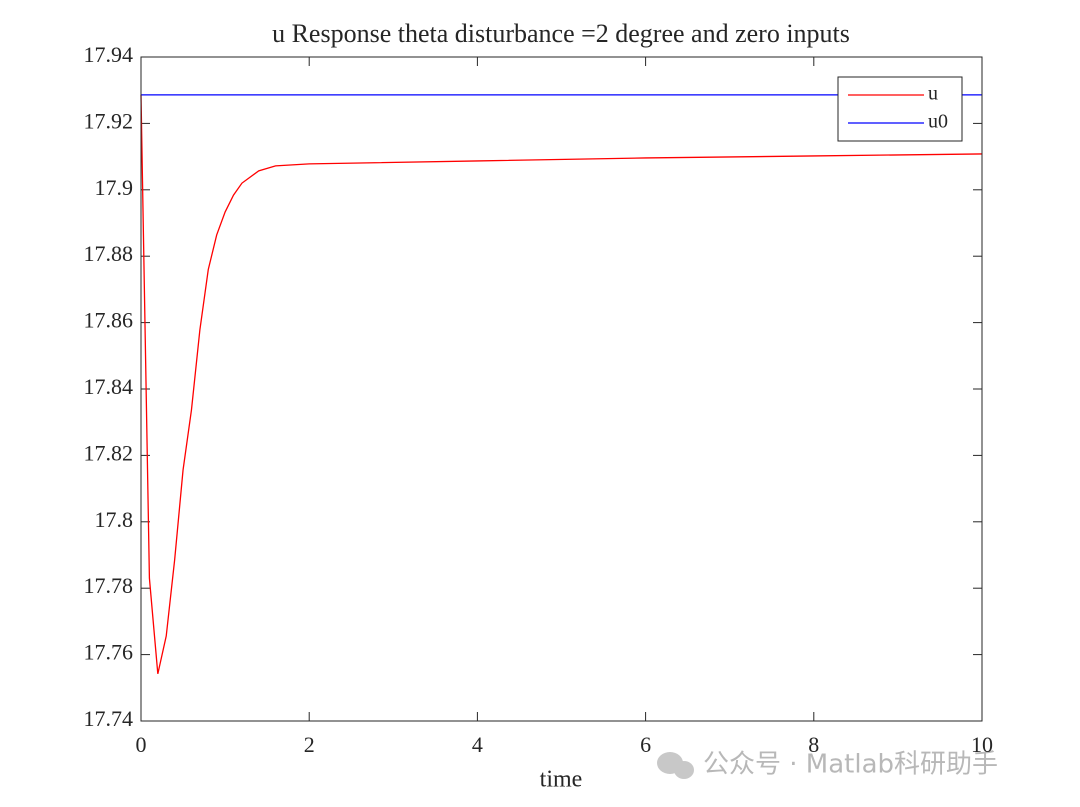 Image resolution: width=1080 pixels, height=807 pixels. I want to click on watermark-icon, so click(675, 765).